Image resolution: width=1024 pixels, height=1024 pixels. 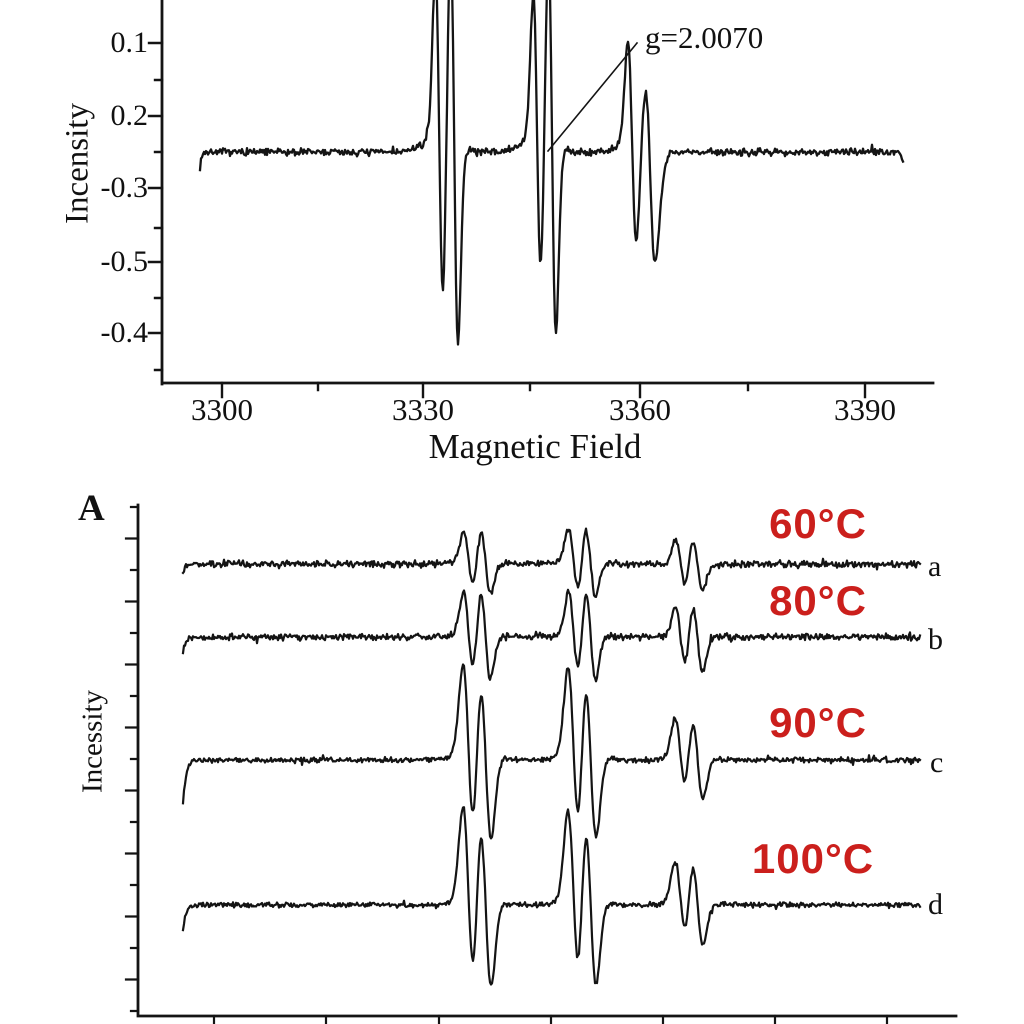 What do you see at coordinates (91, 508) in the screenshot?
I see `panel-a-label: A` at bounding box center [91, 508].